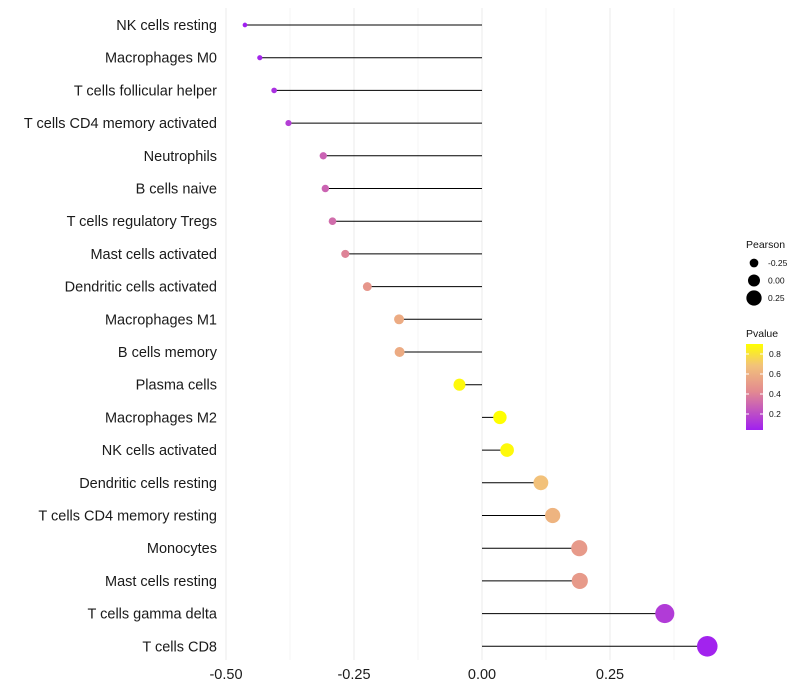 The image size is (800, 700). Describe the element at coordinates (707, 646) in the screenshot. I see `point-t-cells-cd8` at that location.